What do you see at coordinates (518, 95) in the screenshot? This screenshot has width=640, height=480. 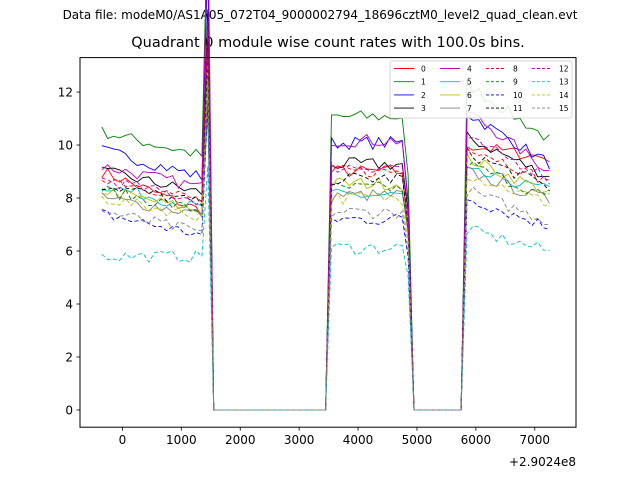 I see `legend-label-10: 10` at bounding box center [518, 95].